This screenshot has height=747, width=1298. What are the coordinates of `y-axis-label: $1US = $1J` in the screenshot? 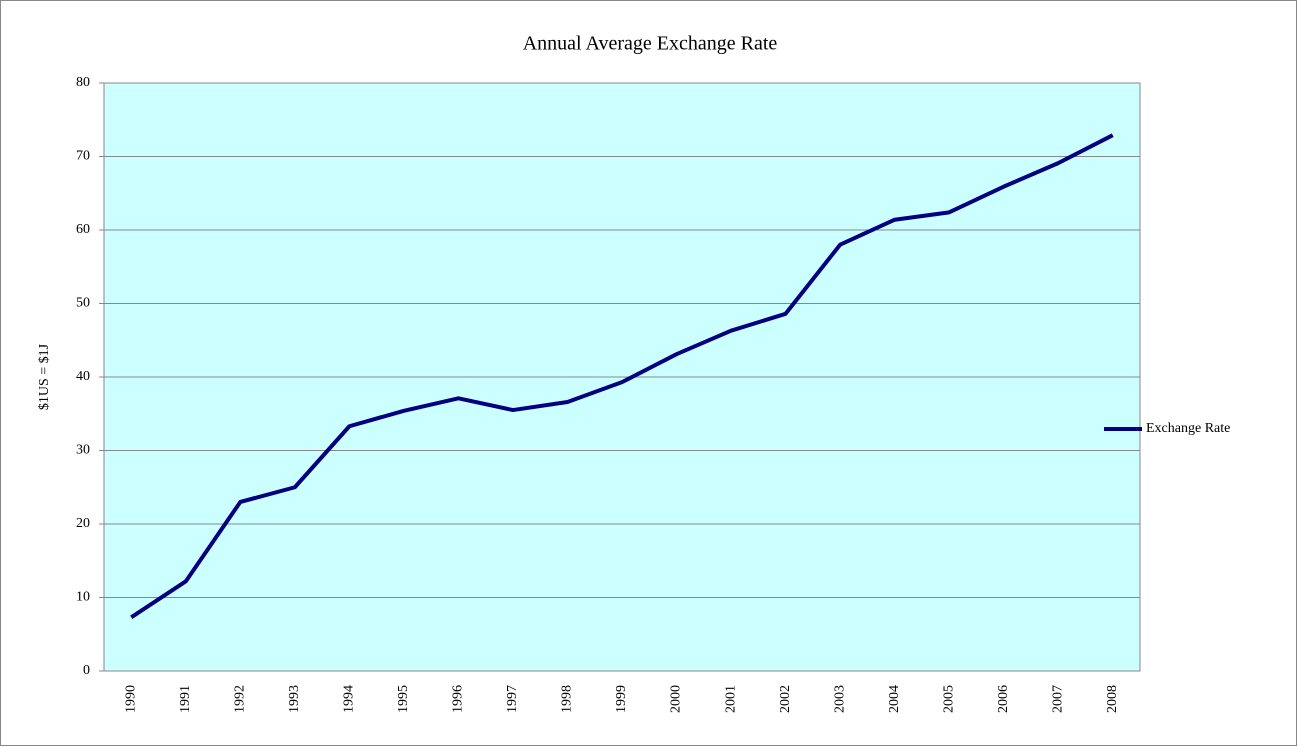 It's located at (44, 376).